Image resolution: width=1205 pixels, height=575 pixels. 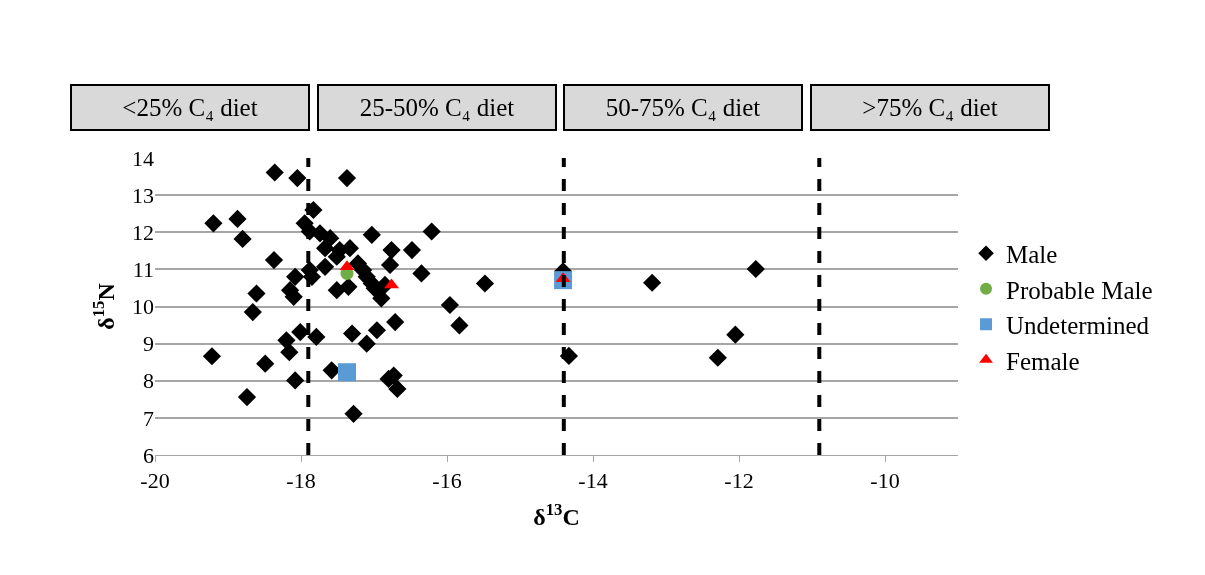 I want to click on point, so click(x=346, y=372).